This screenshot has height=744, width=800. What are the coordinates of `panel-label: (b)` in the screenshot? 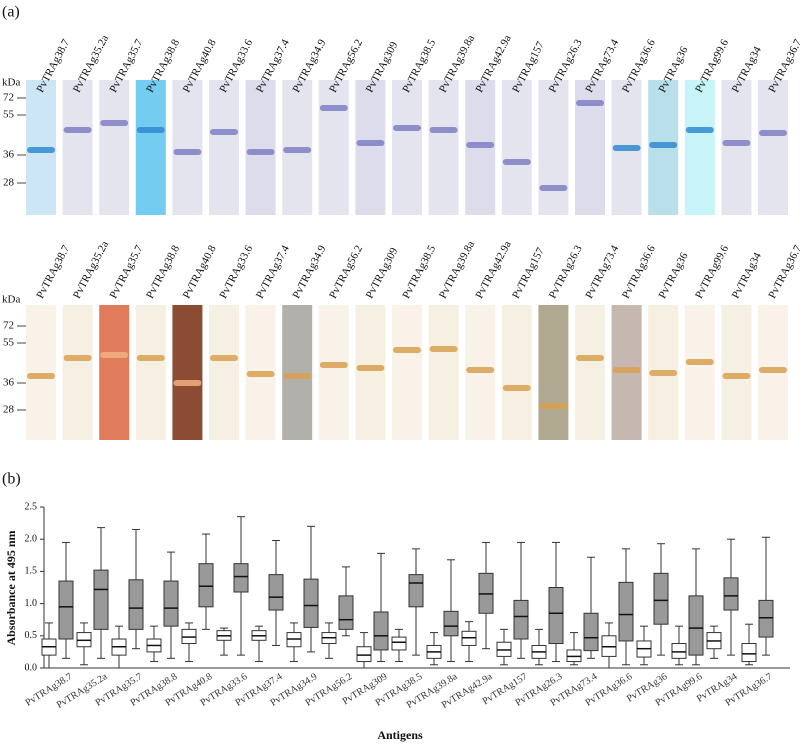 It's located at (11, 479).